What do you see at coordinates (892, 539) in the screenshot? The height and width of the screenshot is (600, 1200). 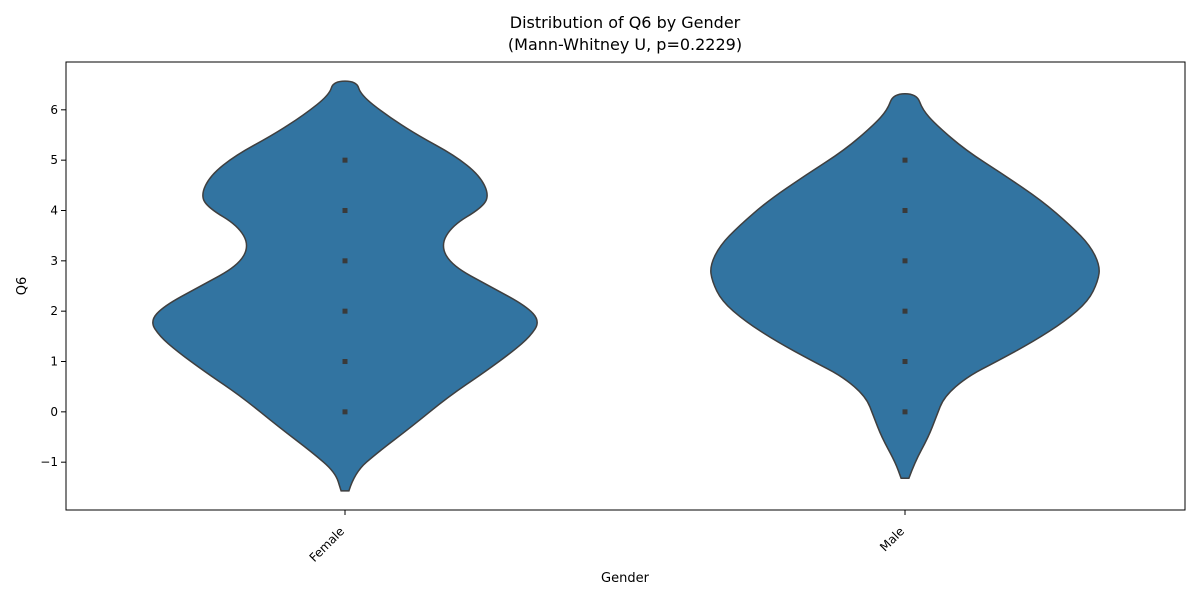 I see `x-tick-label-male: Male` at bounding box center [892, 539].